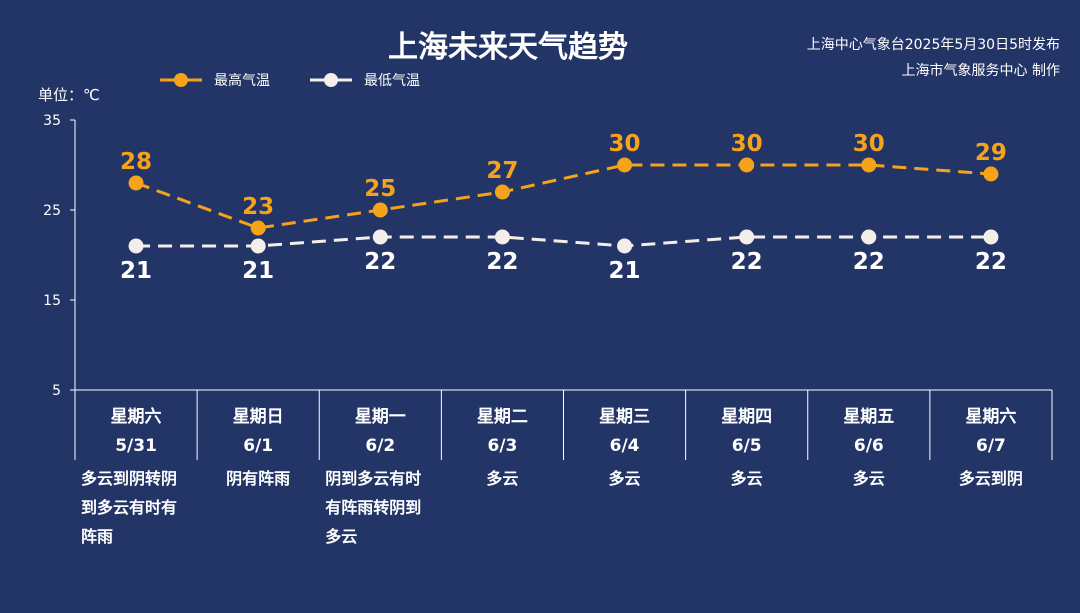  What do you see at coordinates (52, 121) in the screenshot?
I see `y-tick-label: 35` at bounding box center [52, 121].